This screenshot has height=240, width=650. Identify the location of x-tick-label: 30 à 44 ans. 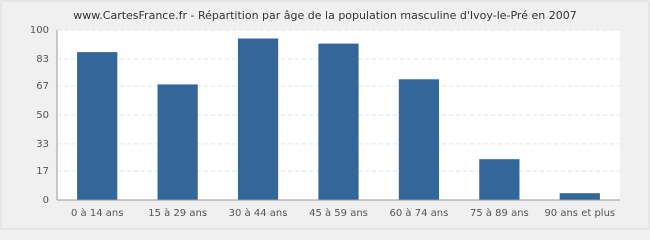
(258, 213).